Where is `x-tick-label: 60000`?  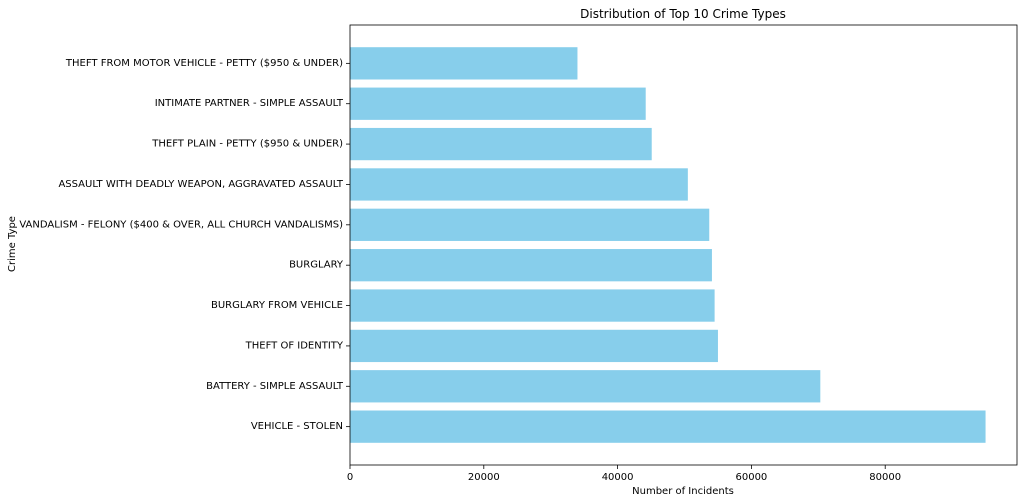
x-tick-label: 60000 is located at coordinates (751, 477).